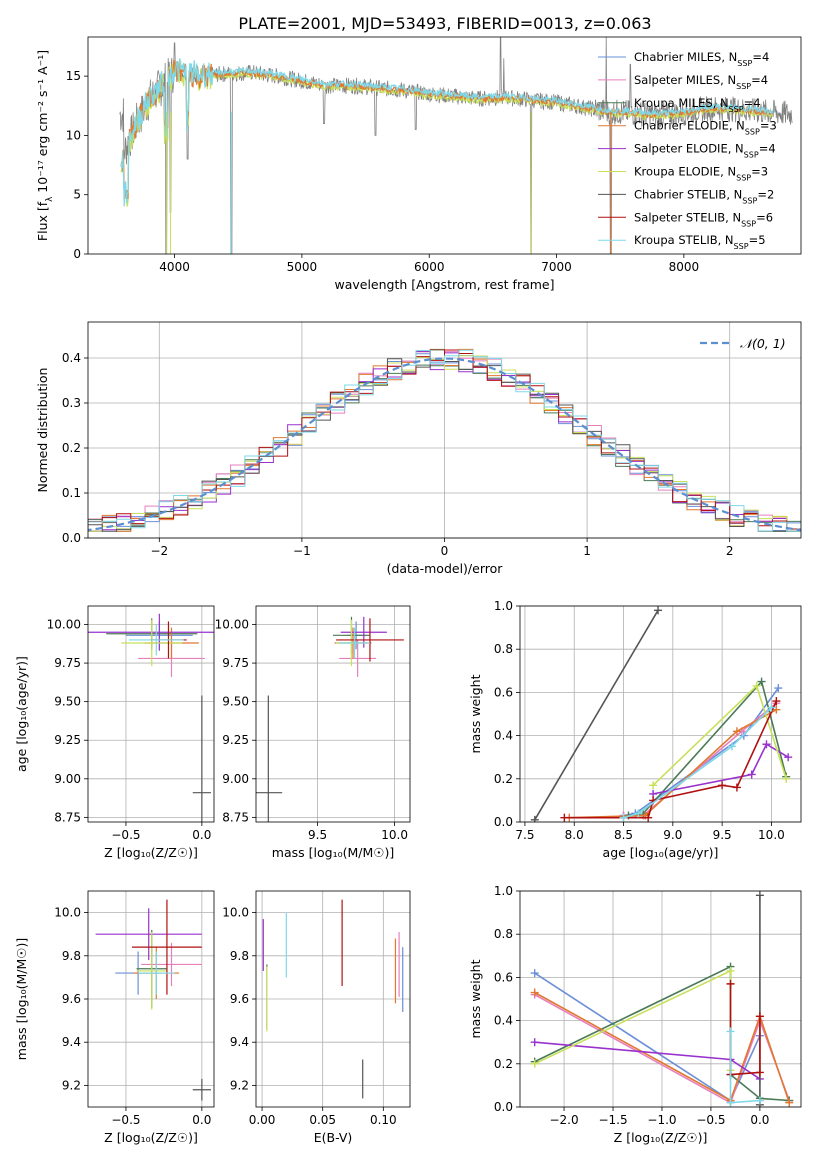  Describe the element at coordinates (77, 195) in the screenshot. I see `y-tick-label: 5` at that location.